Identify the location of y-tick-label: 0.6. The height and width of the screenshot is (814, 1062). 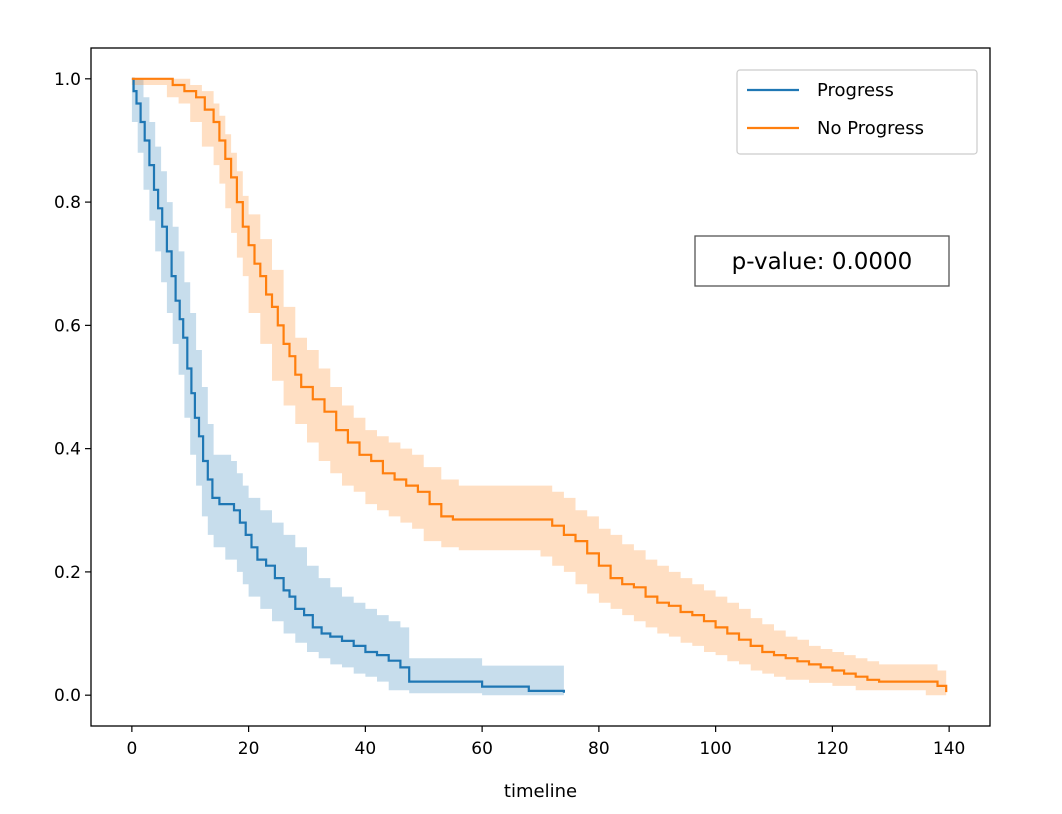
(67, 326).